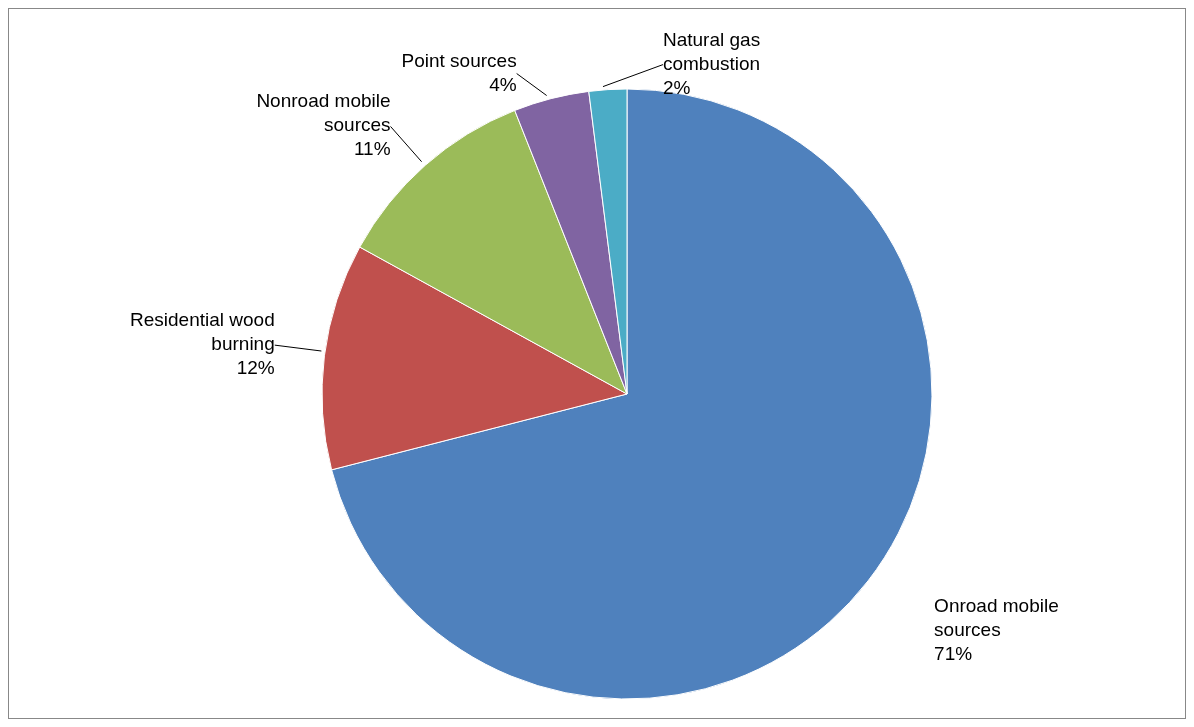 The image size is (1194, 727). I want to click on data-label: 71%, so click(953, 654).